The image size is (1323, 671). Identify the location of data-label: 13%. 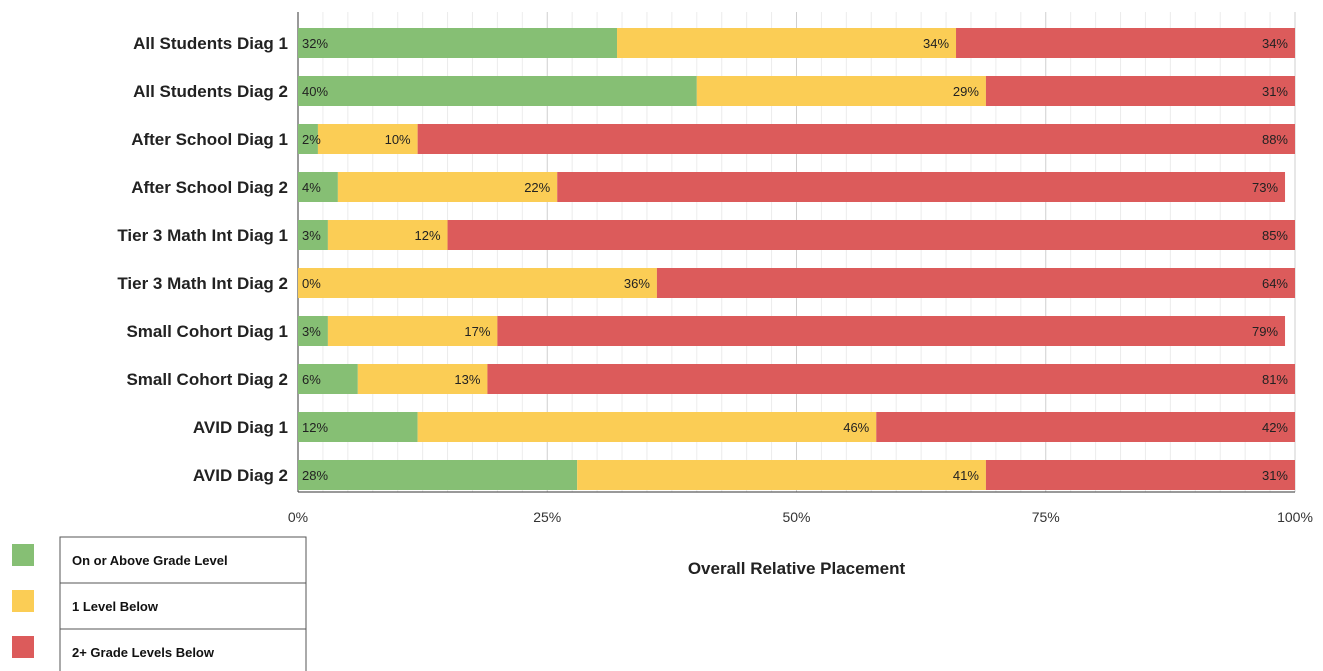
(467, 379).